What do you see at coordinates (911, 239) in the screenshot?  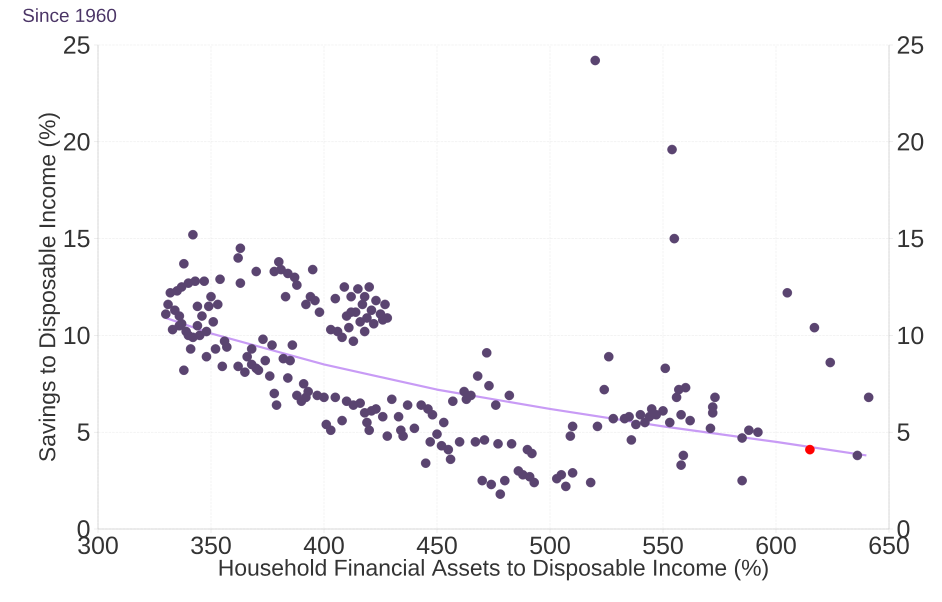 I see `y2-tick-label: 15` at bounding box center [911, 239].